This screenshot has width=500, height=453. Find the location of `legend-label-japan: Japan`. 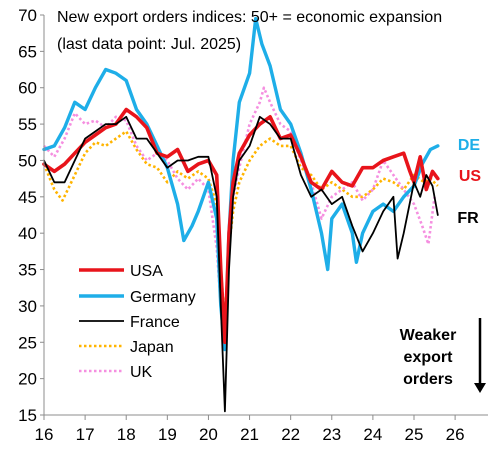

legend-label-japan: Japan is located at coordinates (152, 347).